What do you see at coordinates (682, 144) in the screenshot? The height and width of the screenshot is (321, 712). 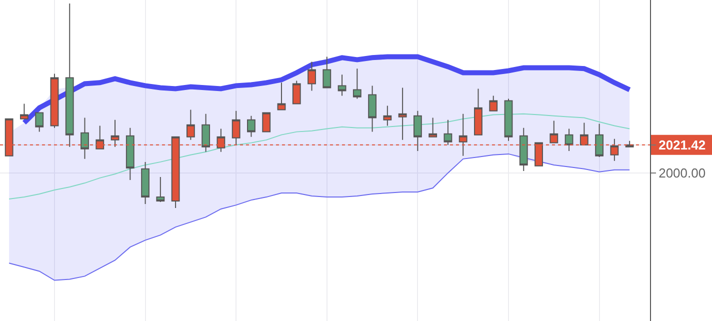 I see `y-tick-label: 2021.42` at bounding box center [682, 144].